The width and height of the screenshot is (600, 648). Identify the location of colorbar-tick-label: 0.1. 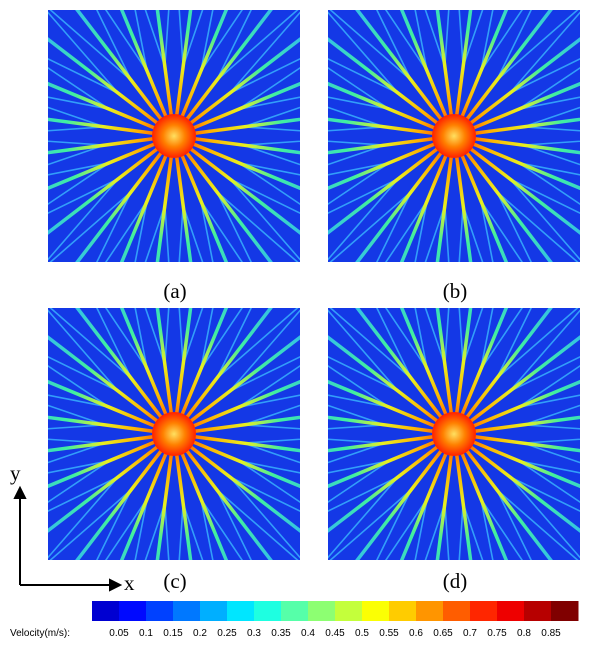
(146, 633).